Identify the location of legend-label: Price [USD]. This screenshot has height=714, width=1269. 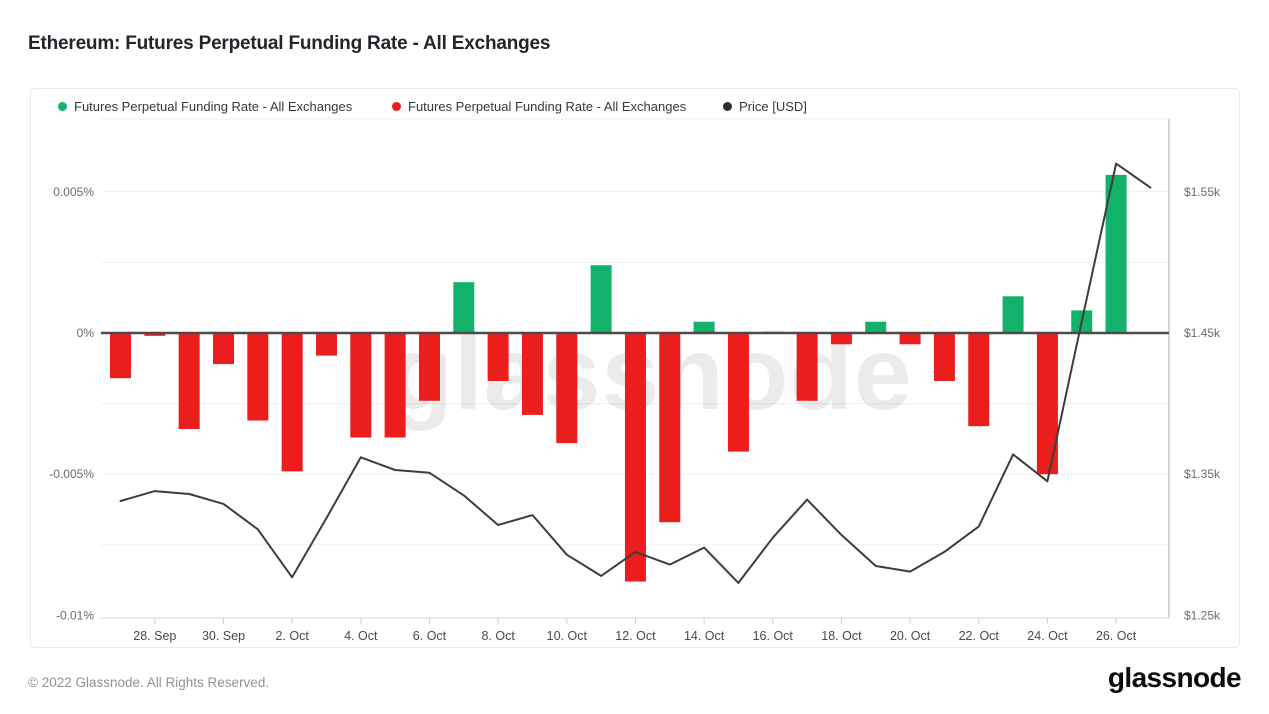
(773, 106).